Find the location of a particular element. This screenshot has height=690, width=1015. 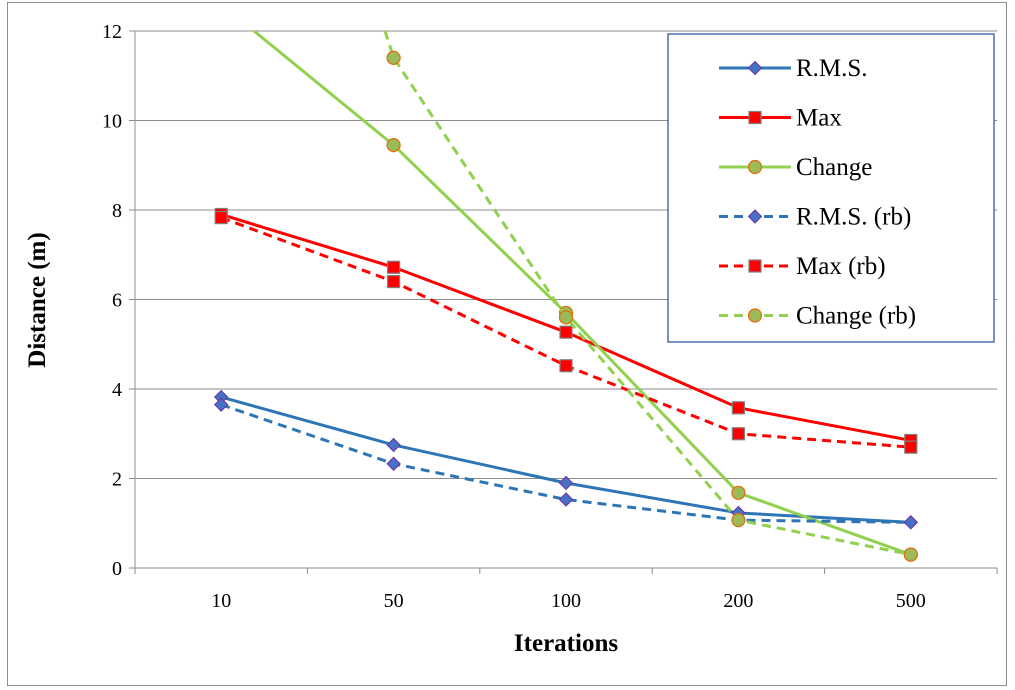

x-tick-label: 50 is located at coordinates (394, 601).